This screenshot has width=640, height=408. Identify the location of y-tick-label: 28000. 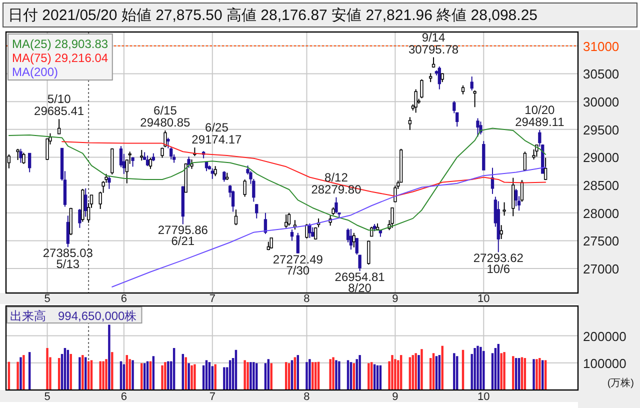
(601, 213).